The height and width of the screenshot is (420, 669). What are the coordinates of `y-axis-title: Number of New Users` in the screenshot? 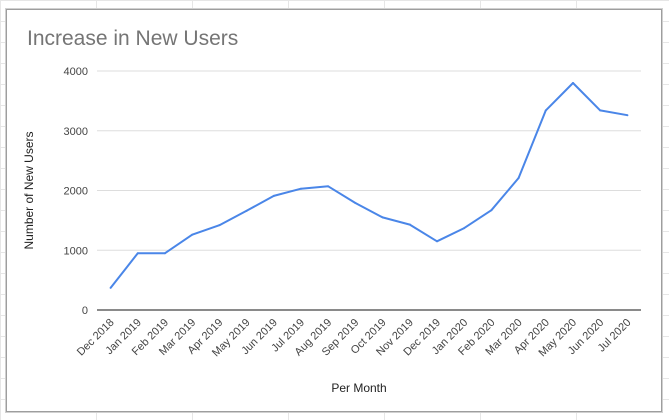 It's located at (29, 190).